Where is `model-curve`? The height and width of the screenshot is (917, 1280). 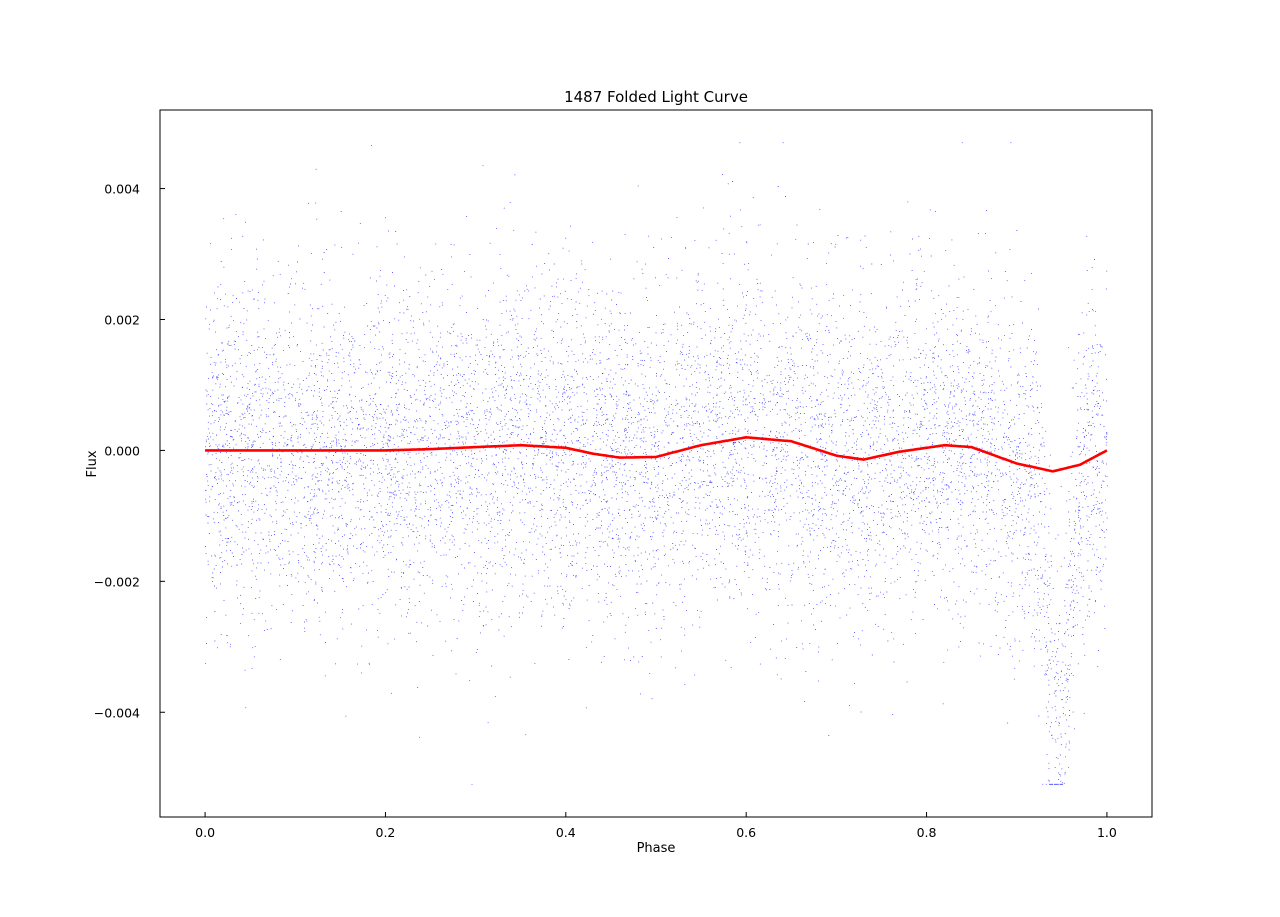
model-curve is located at coordinates (656, 454).